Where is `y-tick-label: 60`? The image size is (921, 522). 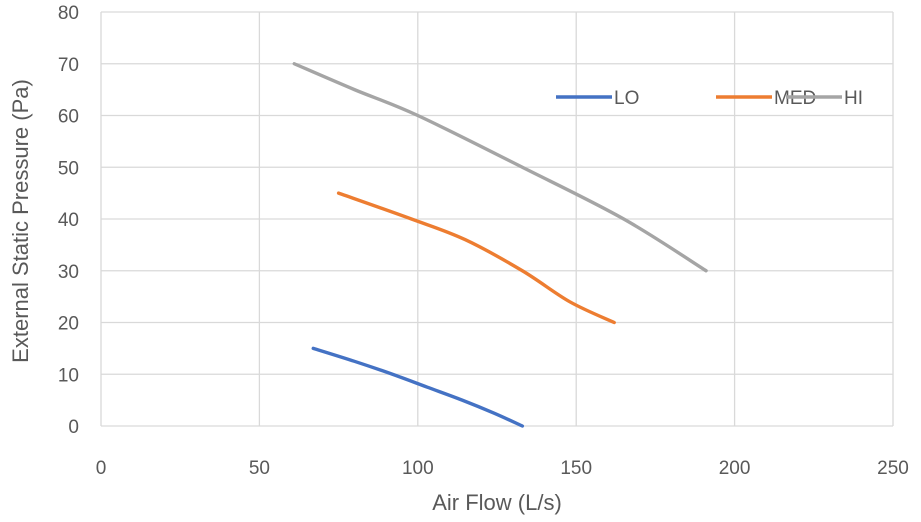 y-tick-label: 60 is located at coordinates (68, 117).